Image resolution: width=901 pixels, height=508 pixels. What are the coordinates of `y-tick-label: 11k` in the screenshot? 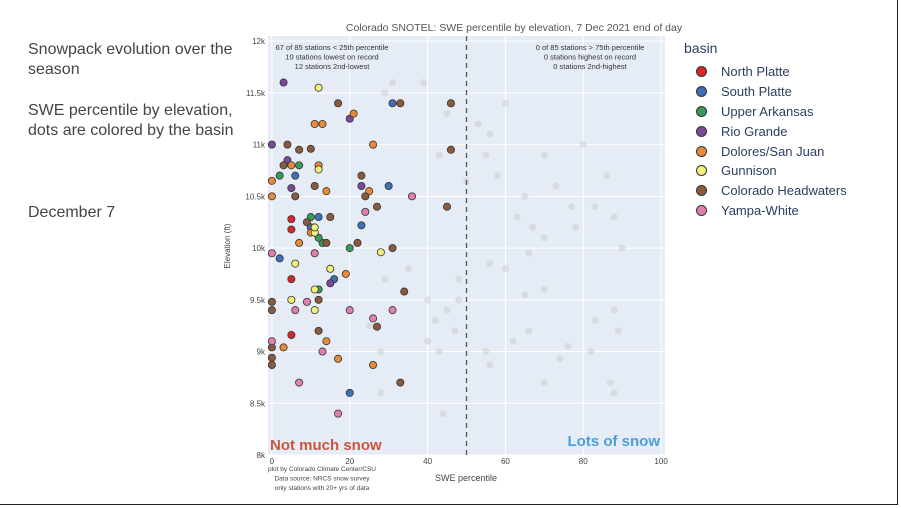 It's located at (259, 145).